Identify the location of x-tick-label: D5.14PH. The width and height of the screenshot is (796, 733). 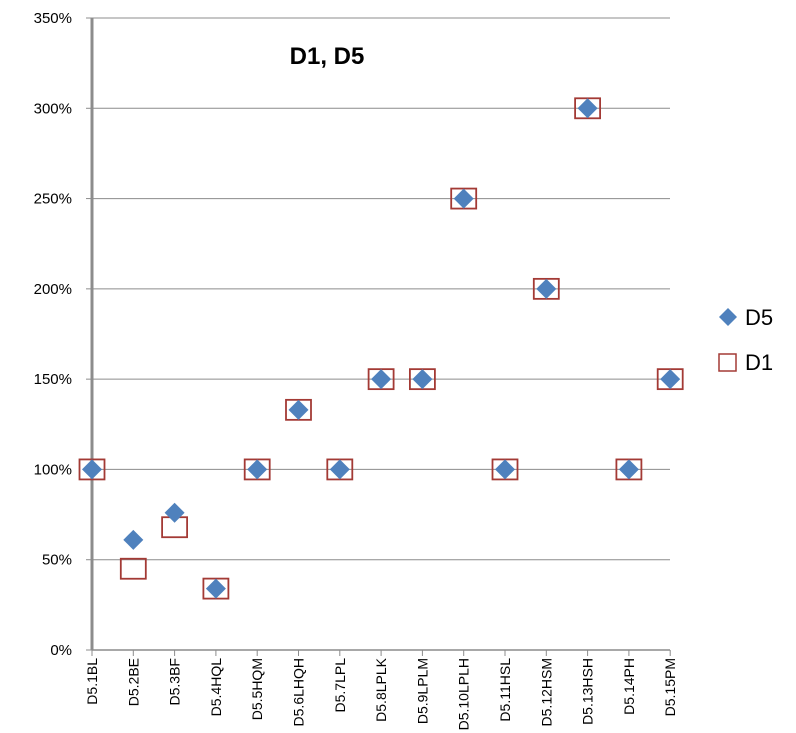
(629, 686).